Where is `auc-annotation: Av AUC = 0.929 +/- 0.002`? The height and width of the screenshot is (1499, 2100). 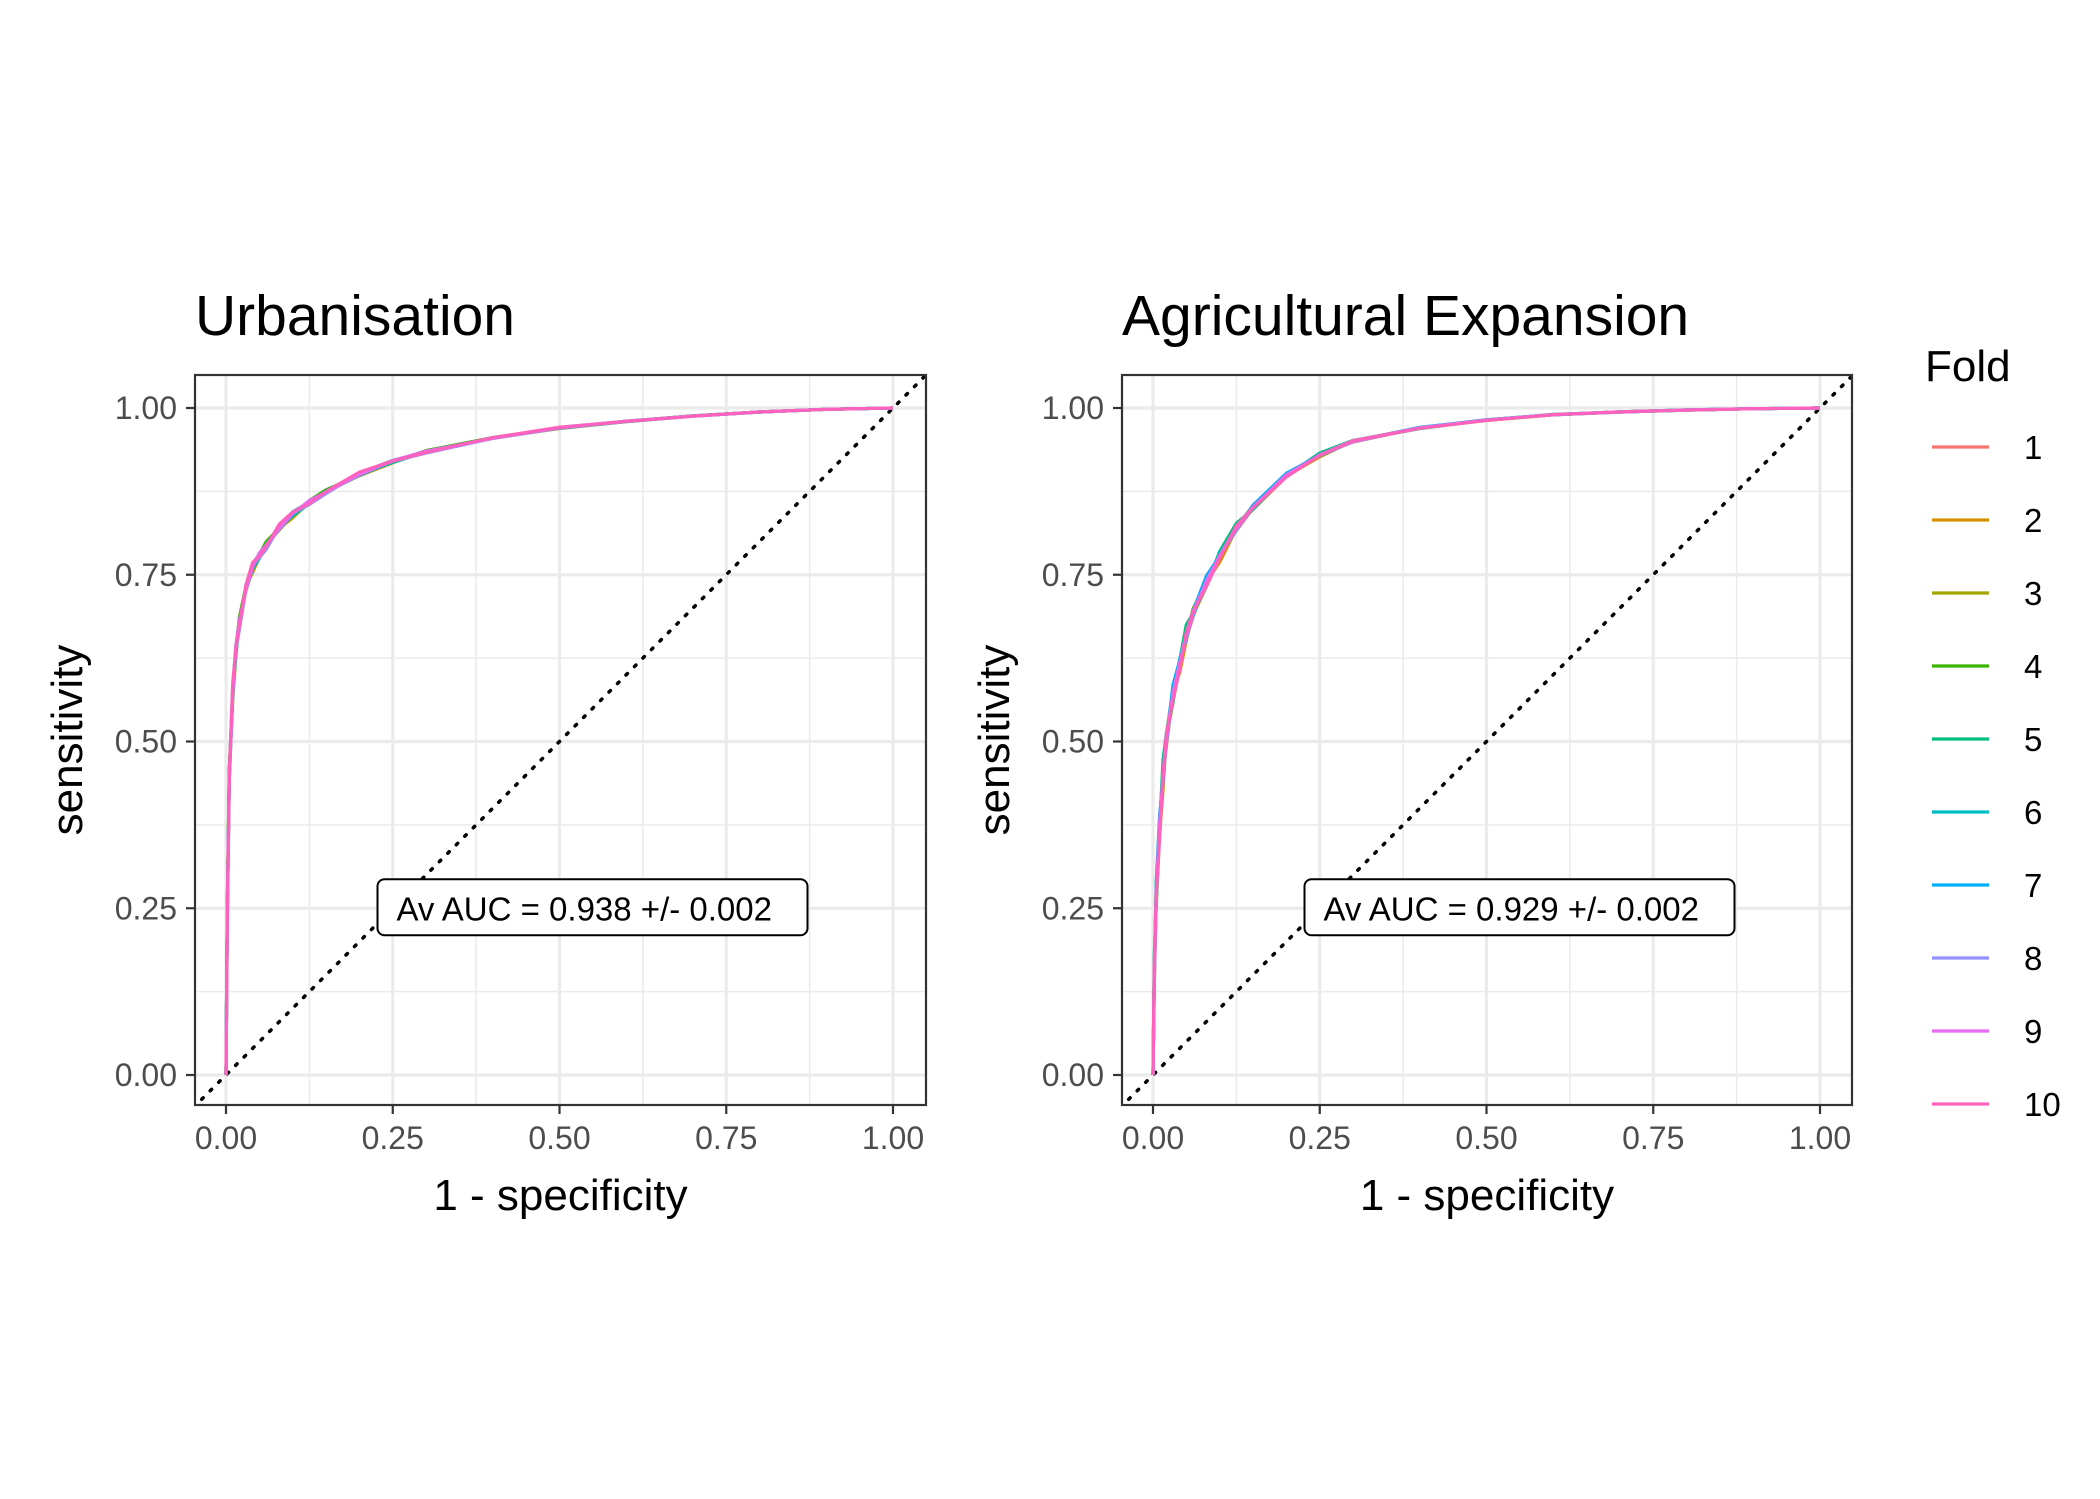
auc-annotation: Av AUC = 0.929 +/- 0.002 is located at coordinates (1519, 907).